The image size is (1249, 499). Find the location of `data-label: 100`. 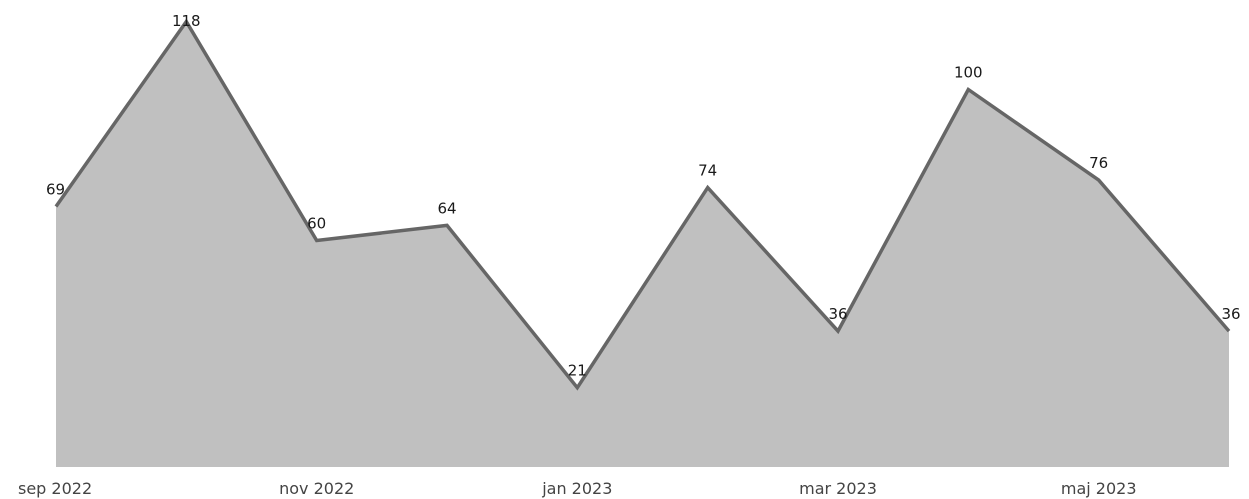

data-label: 100 is located at coordinates (968, 73).